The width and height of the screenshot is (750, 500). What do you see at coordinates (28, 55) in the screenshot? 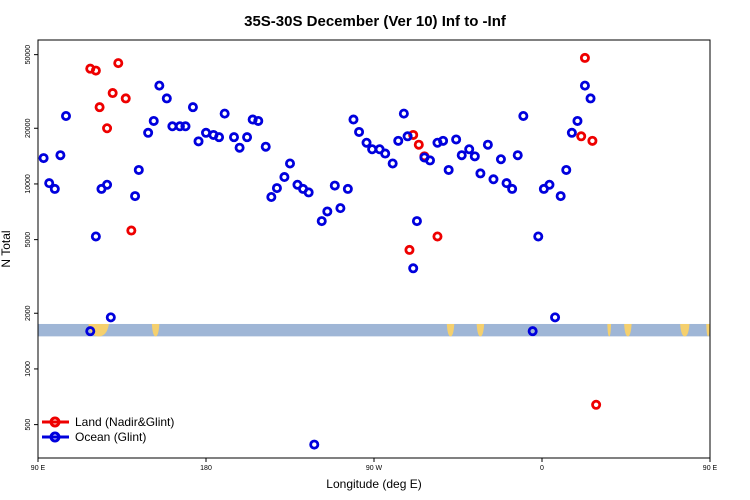
I see `y-tick-label: 50000` at bounding box center [28, 55].